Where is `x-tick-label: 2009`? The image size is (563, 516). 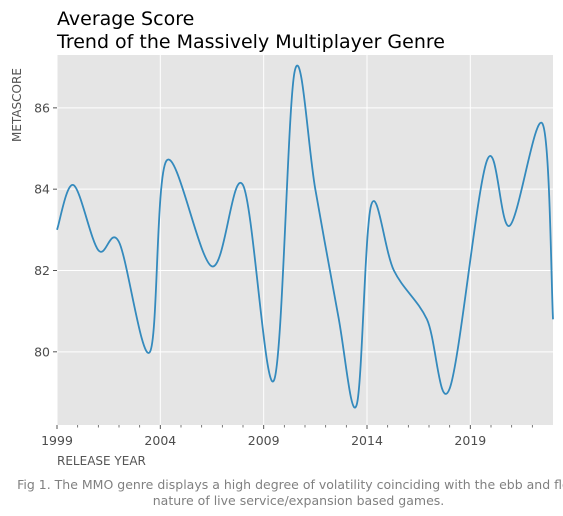 x-tick-label: 2009 is located at coordinates (264, 440).